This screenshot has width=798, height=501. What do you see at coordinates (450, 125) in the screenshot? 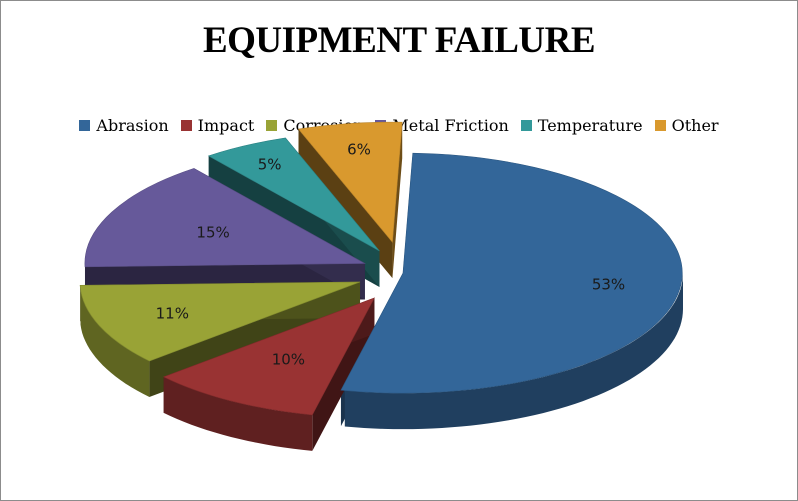
I see `legend-label-metal-friction: Metal Friction` at bounding box center [450, 125].